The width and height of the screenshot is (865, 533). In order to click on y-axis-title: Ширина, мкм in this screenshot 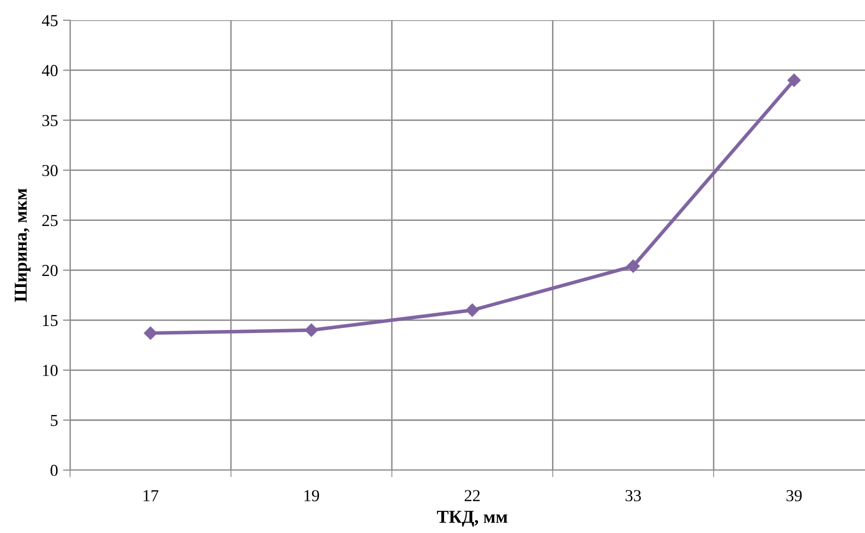, I will do `click(22, 245)`.